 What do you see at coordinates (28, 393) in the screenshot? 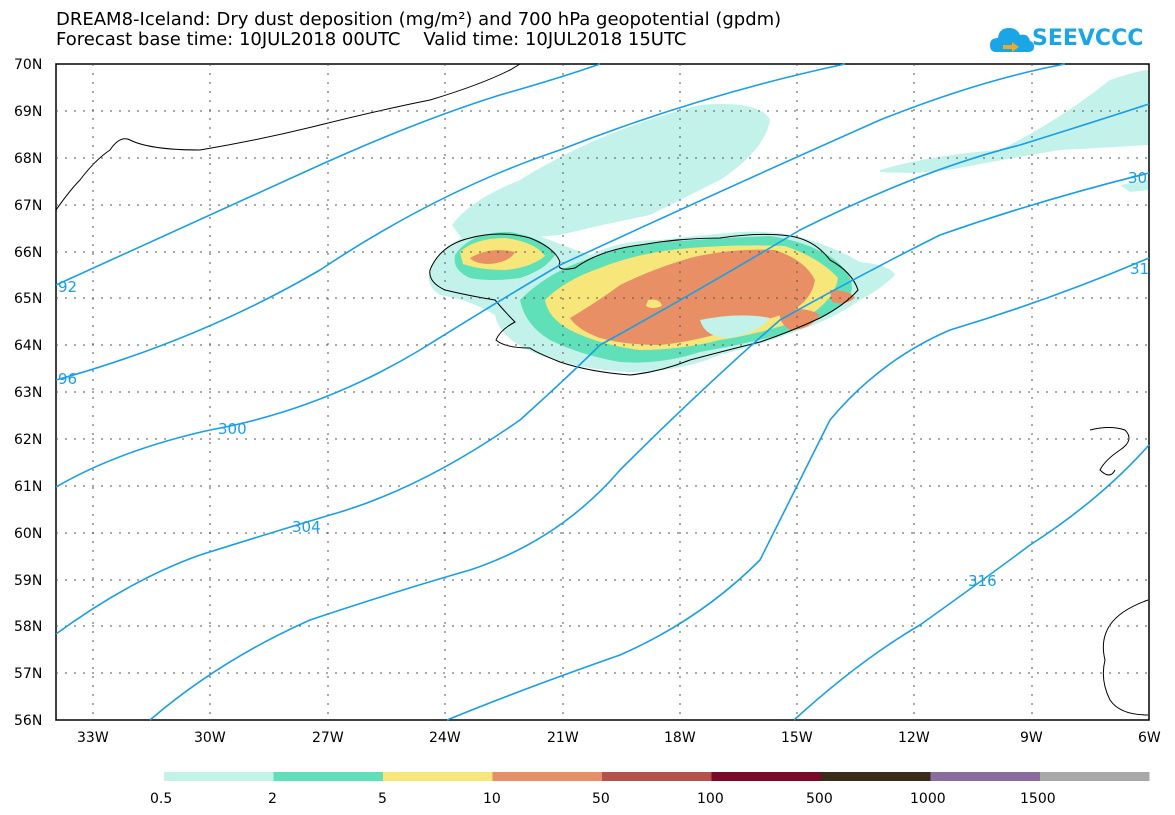
I see `lat-label: 63N` at bounding box center [28, 393].